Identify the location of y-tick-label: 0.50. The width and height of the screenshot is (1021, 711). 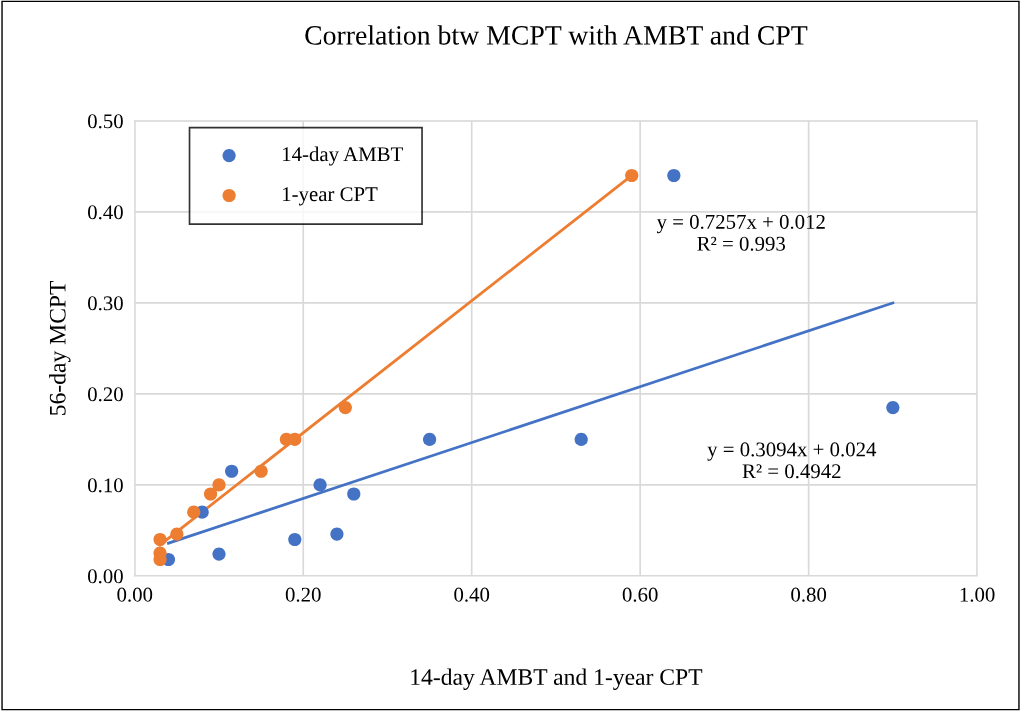
(105, 121).